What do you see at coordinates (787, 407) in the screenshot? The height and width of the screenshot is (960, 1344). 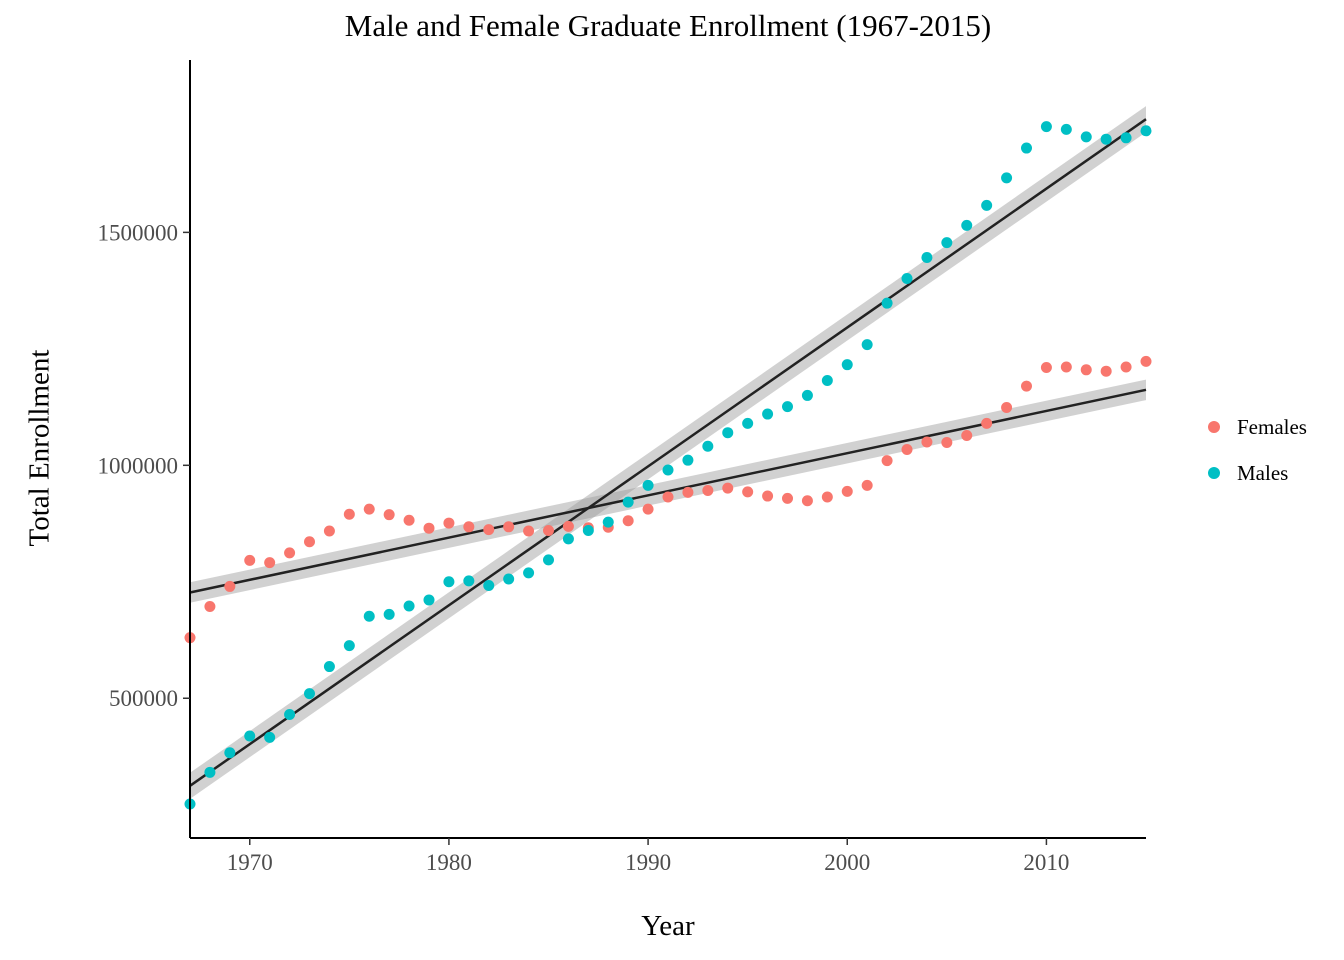 I see `point-males-1997` at bounding box center [787, 407].